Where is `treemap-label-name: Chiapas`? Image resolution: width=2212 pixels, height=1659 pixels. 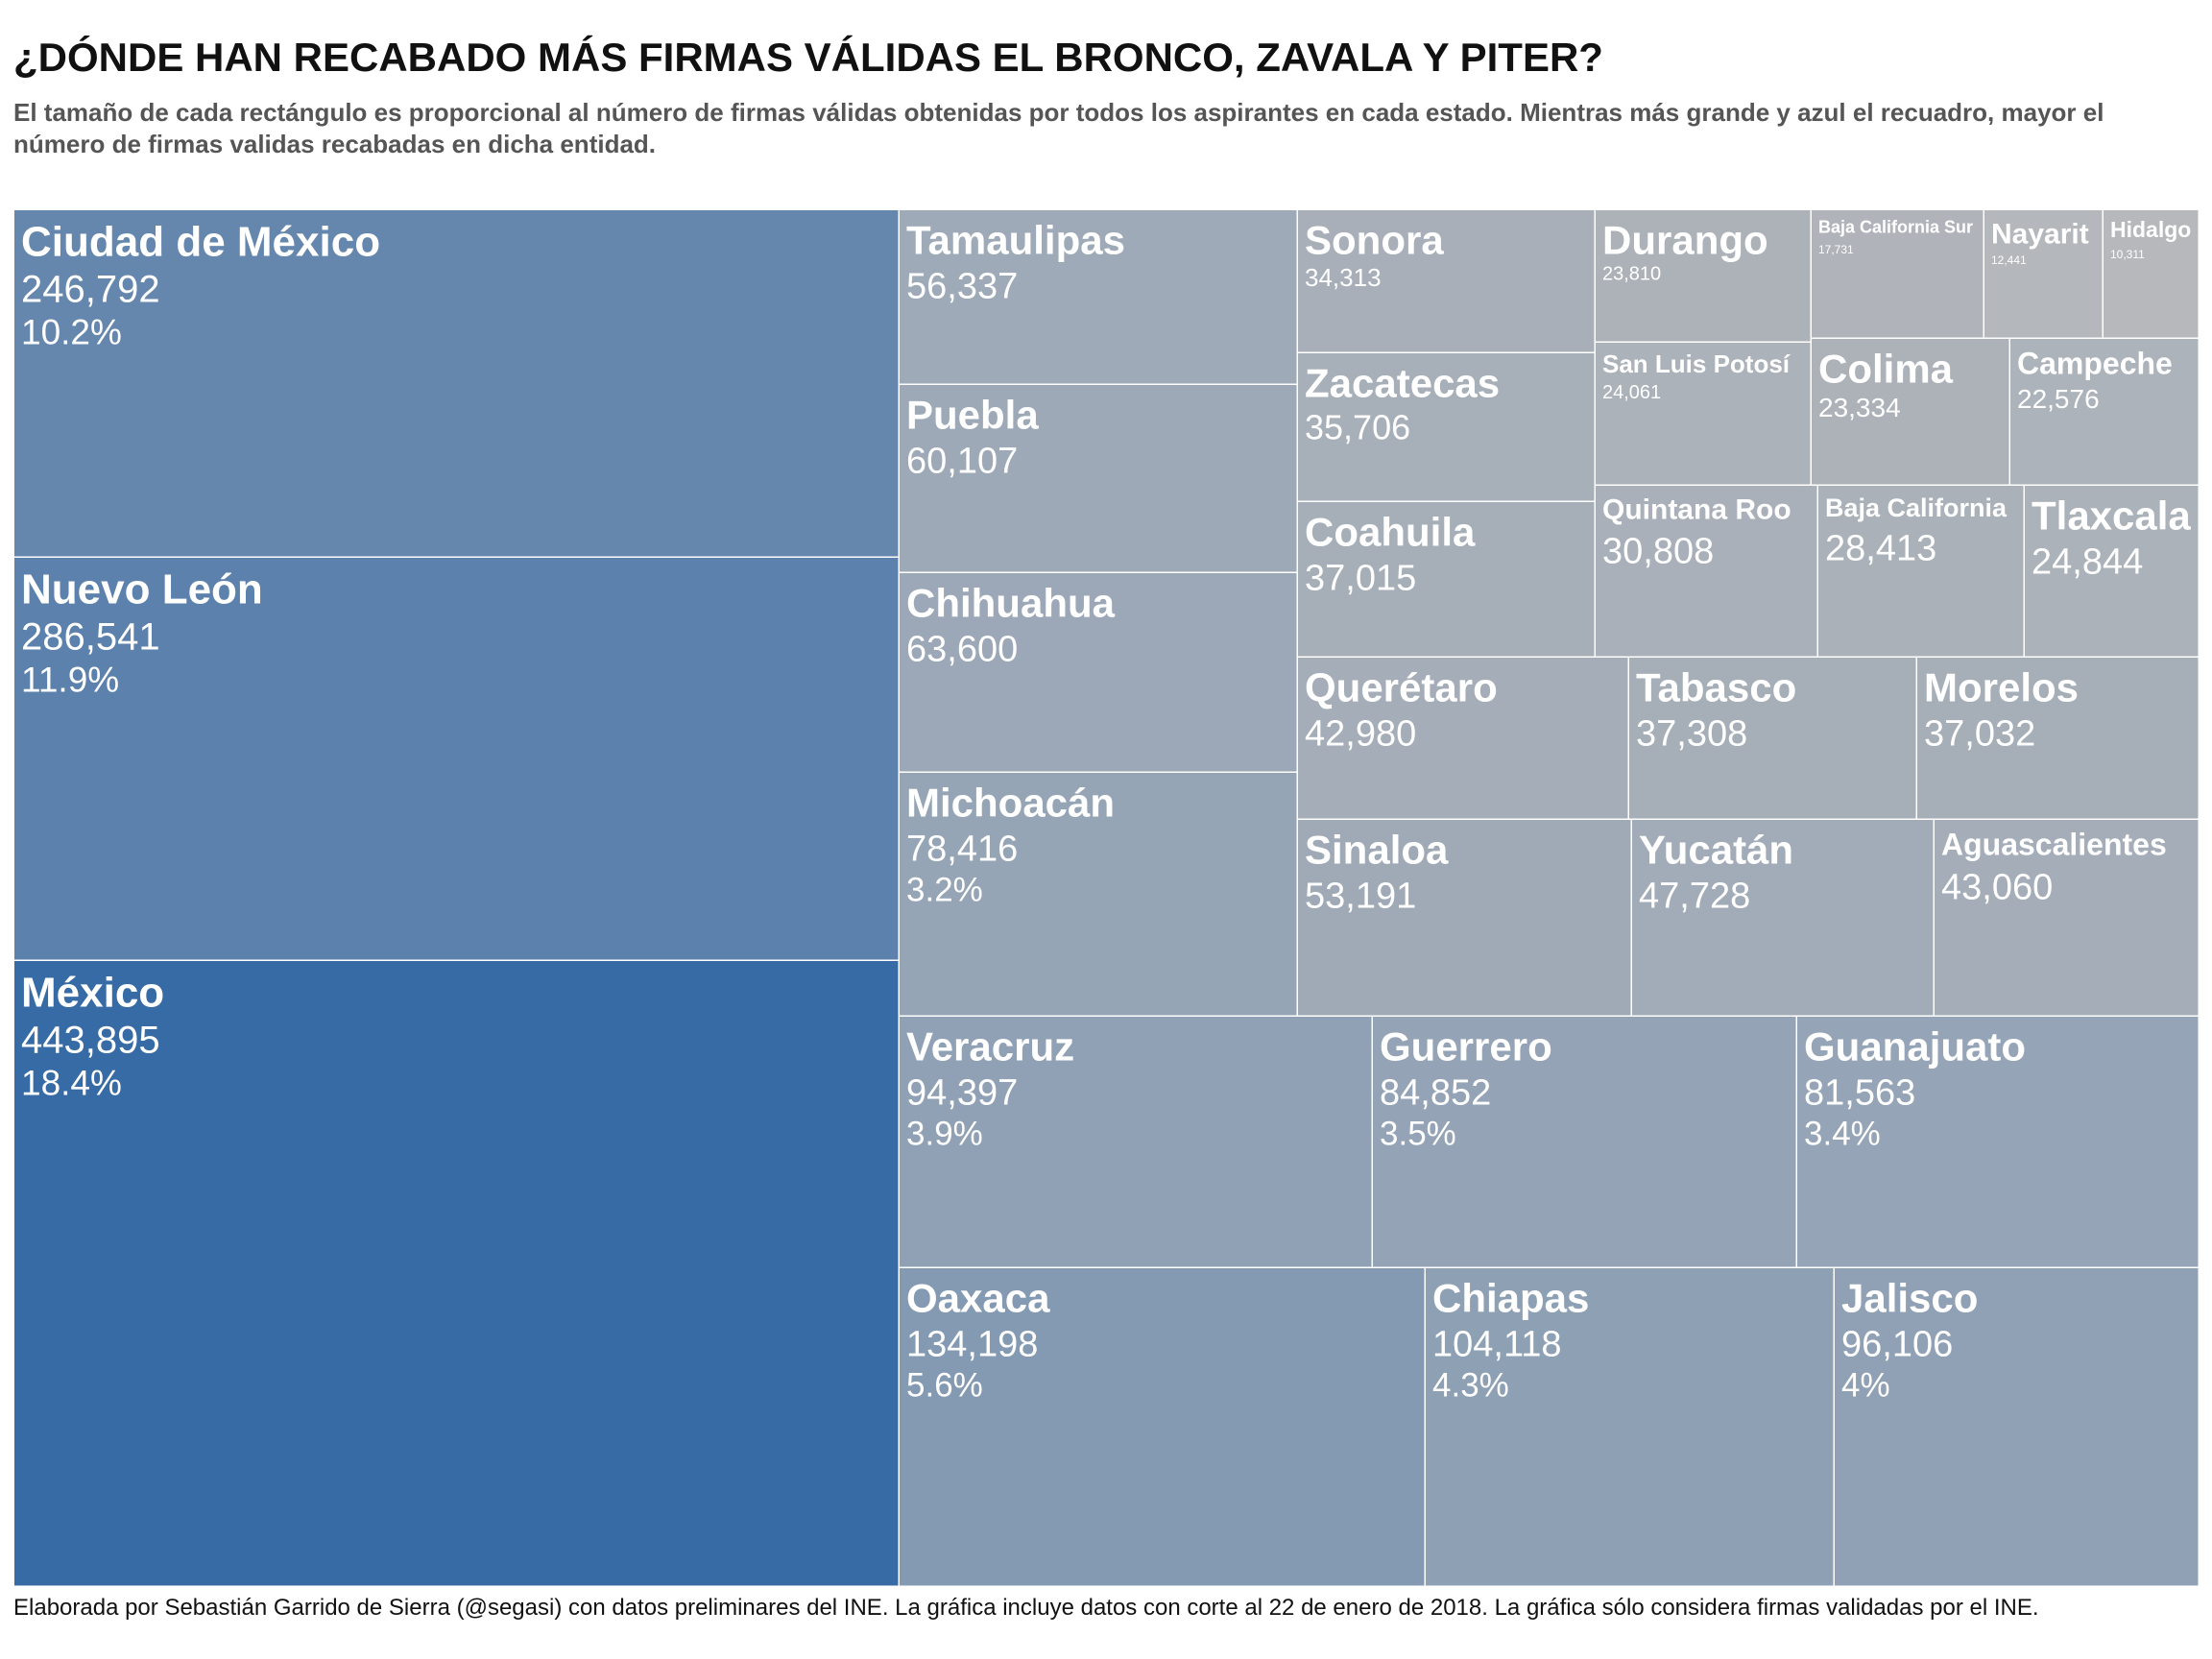 treemap-label-name: Chiapas is located at coordinates (1510, 1298).